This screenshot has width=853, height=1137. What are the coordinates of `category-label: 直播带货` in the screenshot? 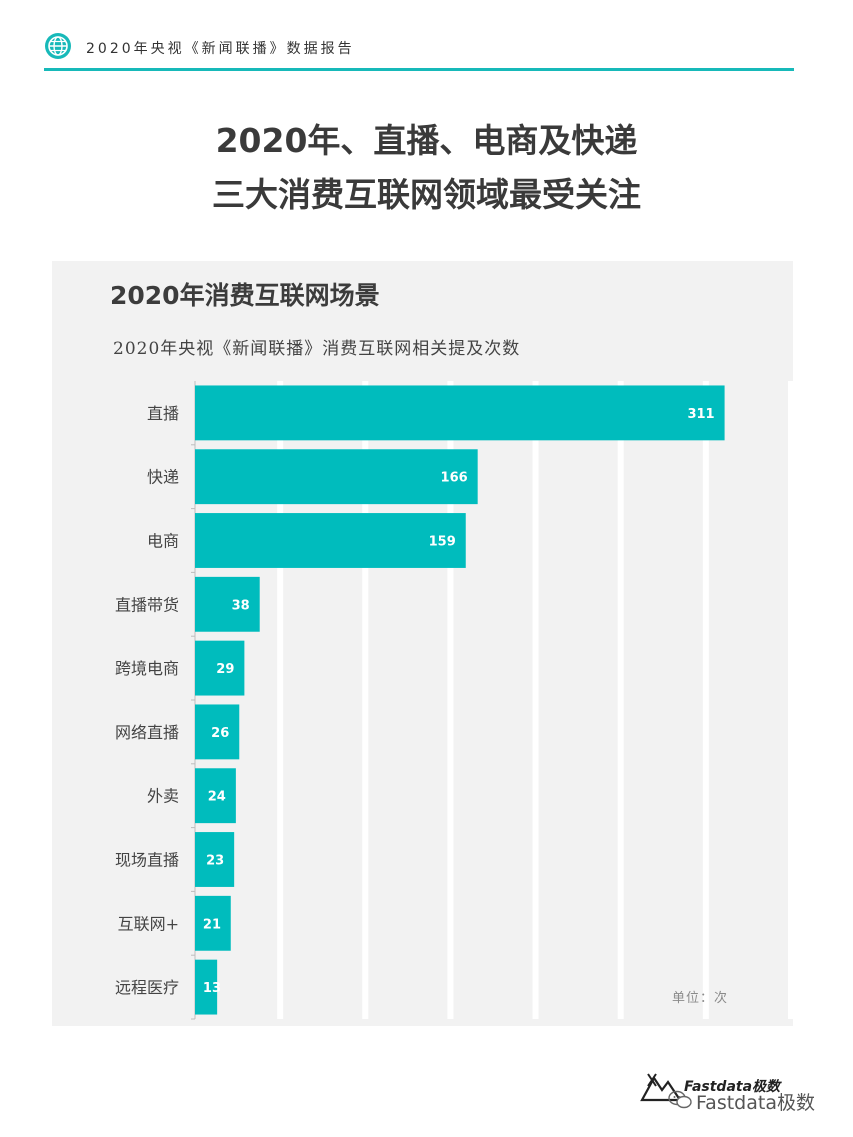 It's located at (147, 604).